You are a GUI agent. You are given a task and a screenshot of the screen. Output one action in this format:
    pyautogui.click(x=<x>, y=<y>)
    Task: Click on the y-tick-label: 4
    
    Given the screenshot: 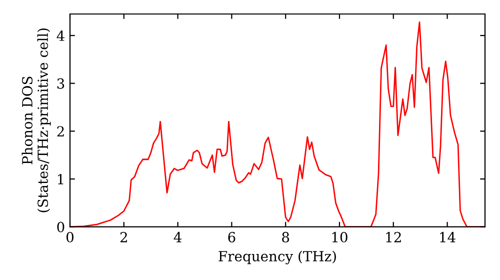 What is the action you would take?
    pyautogui.click(x=60, y=35)
    